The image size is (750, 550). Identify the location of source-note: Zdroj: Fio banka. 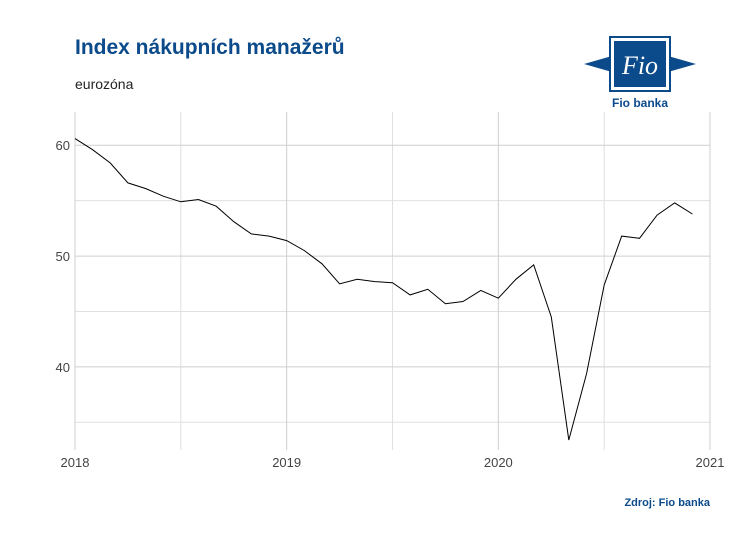
(667, 503).